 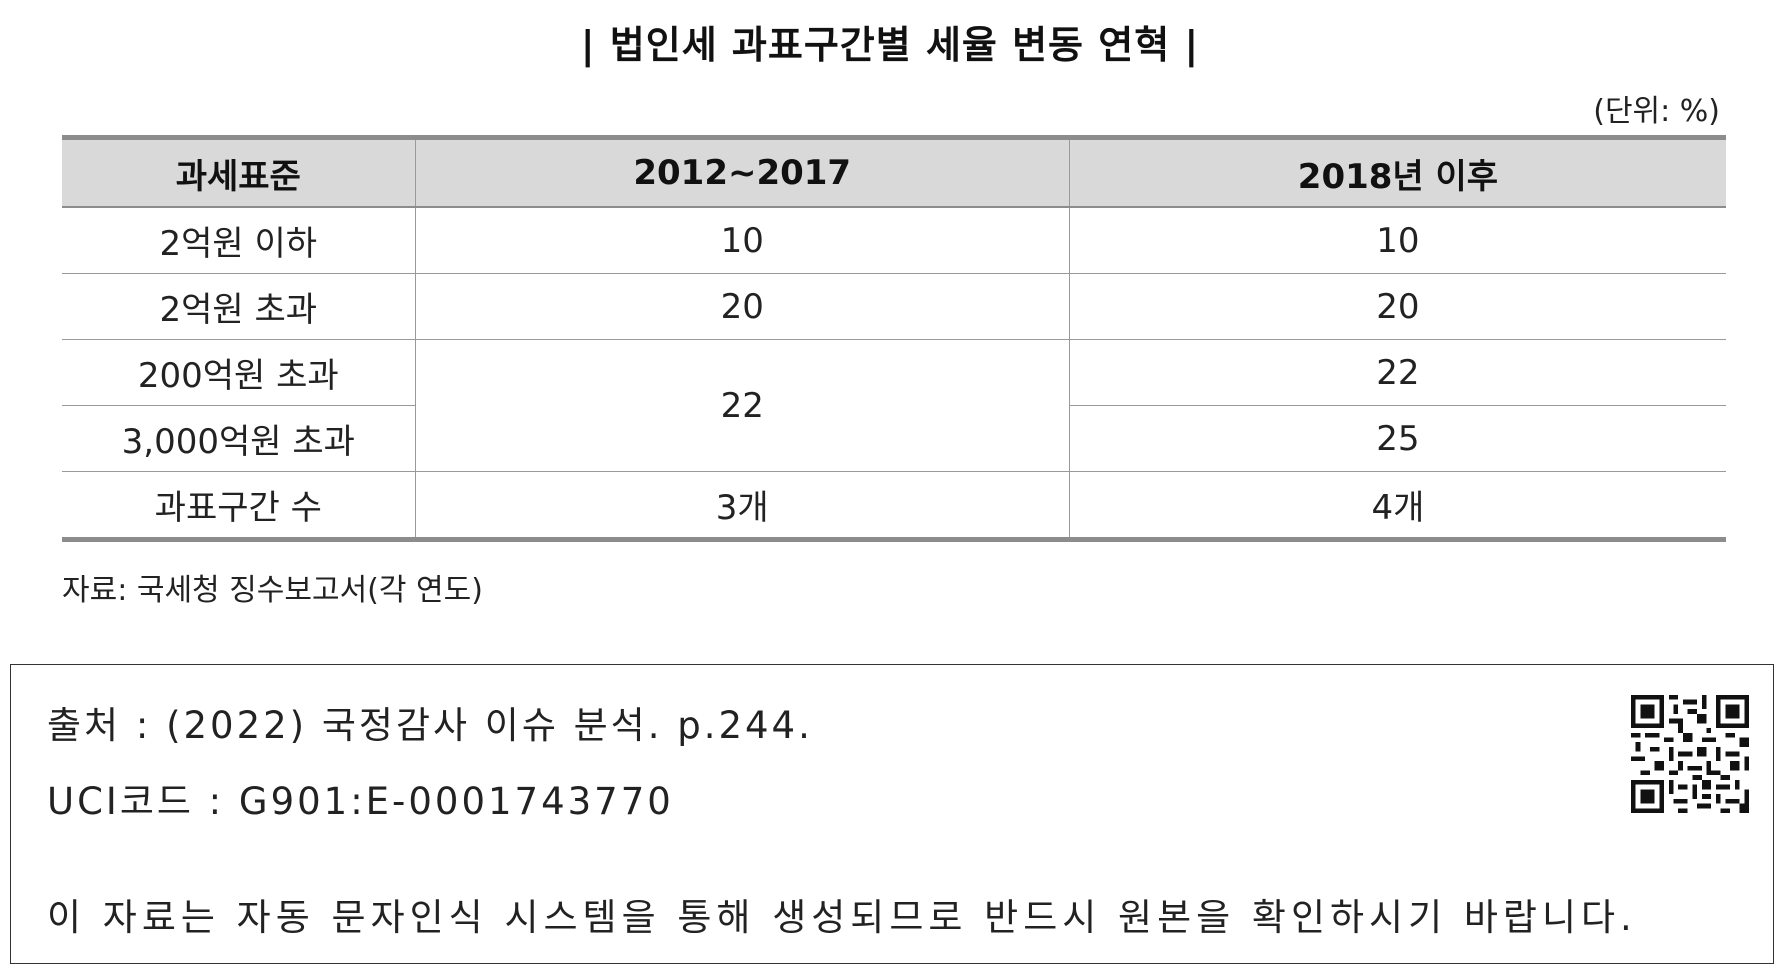 I want to click on bracket-cell: 2억원 이하, so click(x=239, y=240).